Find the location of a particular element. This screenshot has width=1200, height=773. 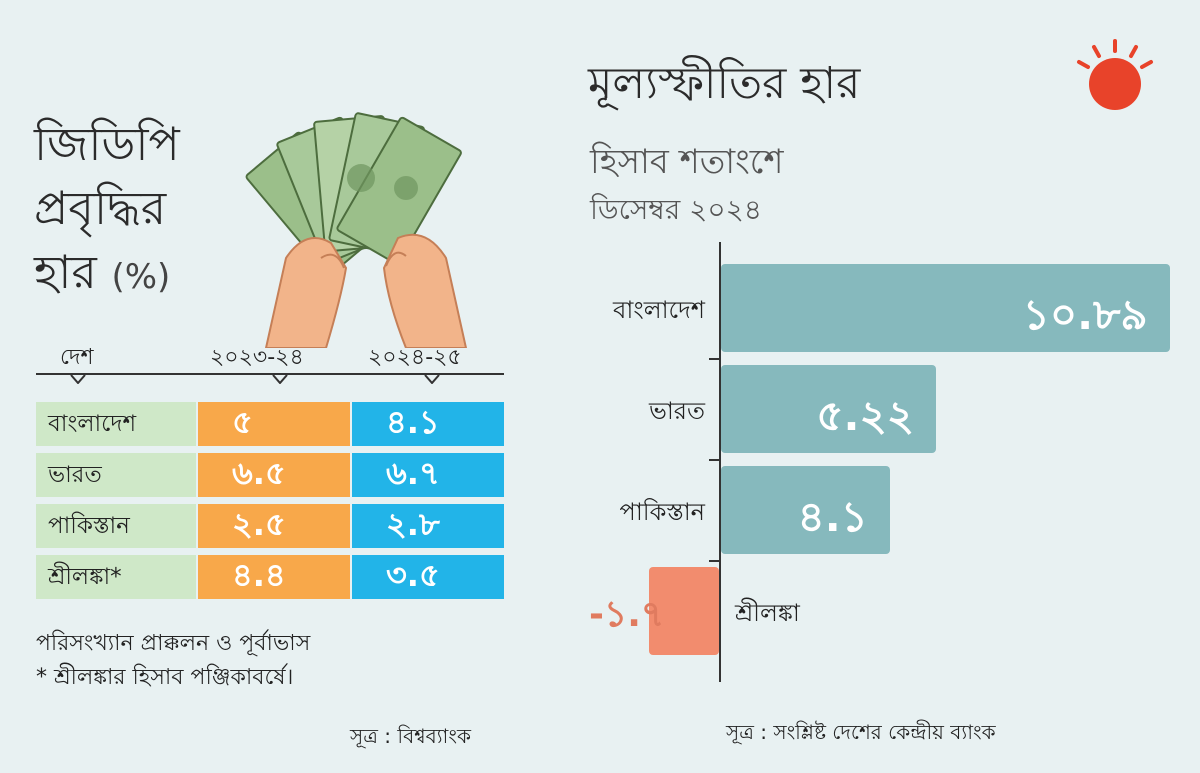

cell-2024-25: ৪.১ is located at coordinates (428, 424).